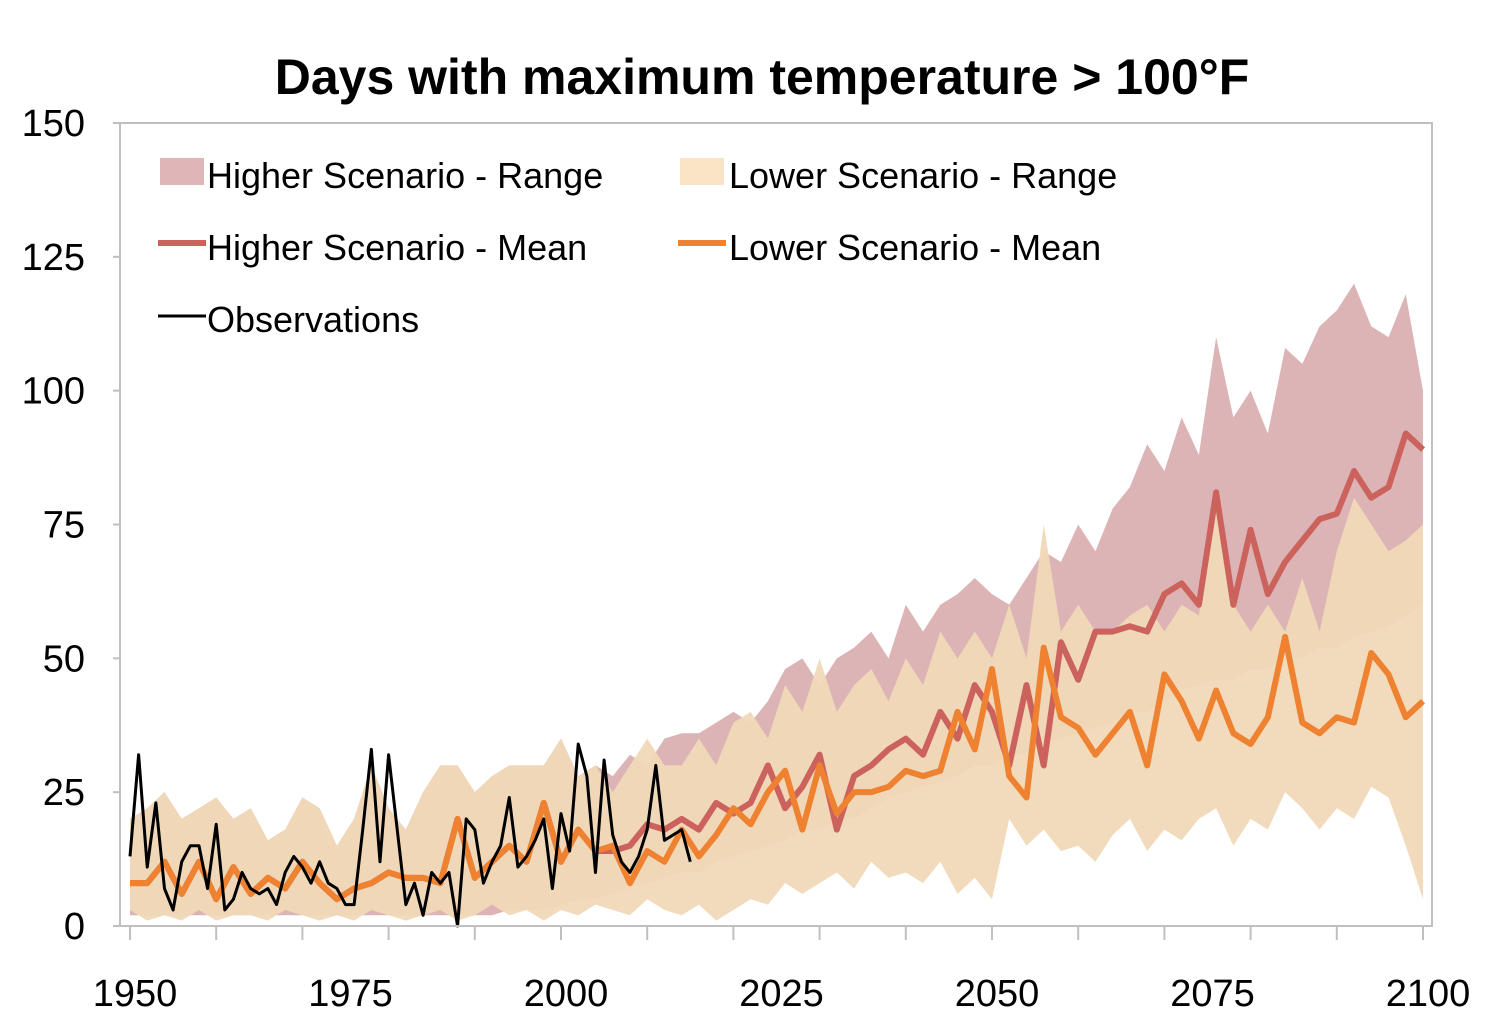 The width and height of the screenshot is (1500, 1025). Describe the element at coordinates (915, 247) in the screenshot. I see `legend-label-lower-mean: Lower Scenario - Mean` at that location.